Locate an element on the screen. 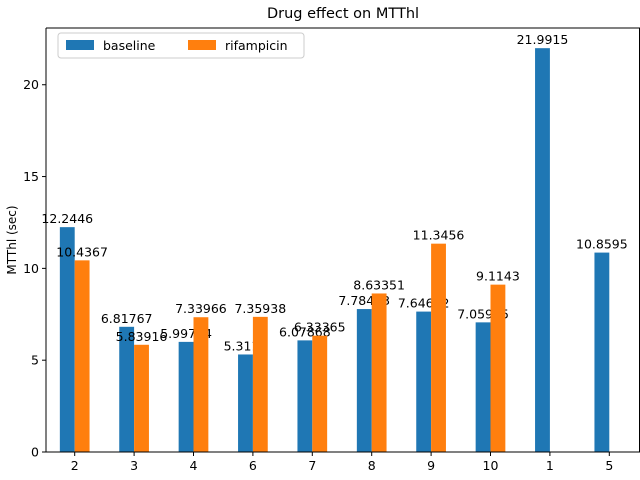 Image resolution: width=640 pixels, height=480 pixels. y-axis-label: MTThl (sec) is located at coordinates (12, 239).